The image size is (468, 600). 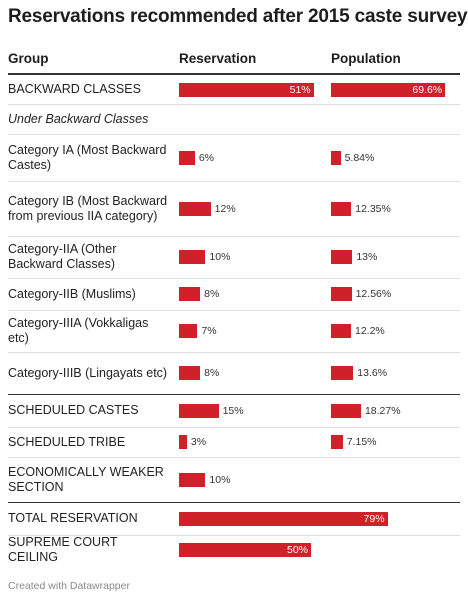 What do you see at coordinates (73, 518) in the screenshot?
I see `row-label: TOTAL RESERVATION` at bounding box center [73, 518].